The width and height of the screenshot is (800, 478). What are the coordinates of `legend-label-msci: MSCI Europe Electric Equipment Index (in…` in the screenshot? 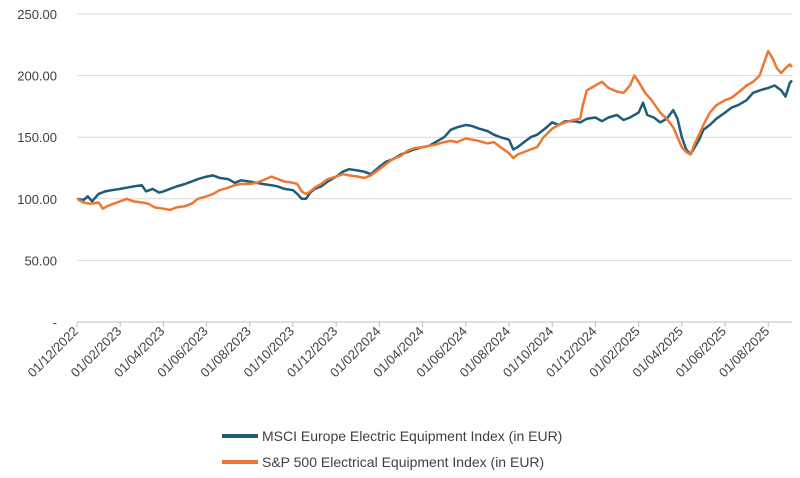 It's located at (412, 436).